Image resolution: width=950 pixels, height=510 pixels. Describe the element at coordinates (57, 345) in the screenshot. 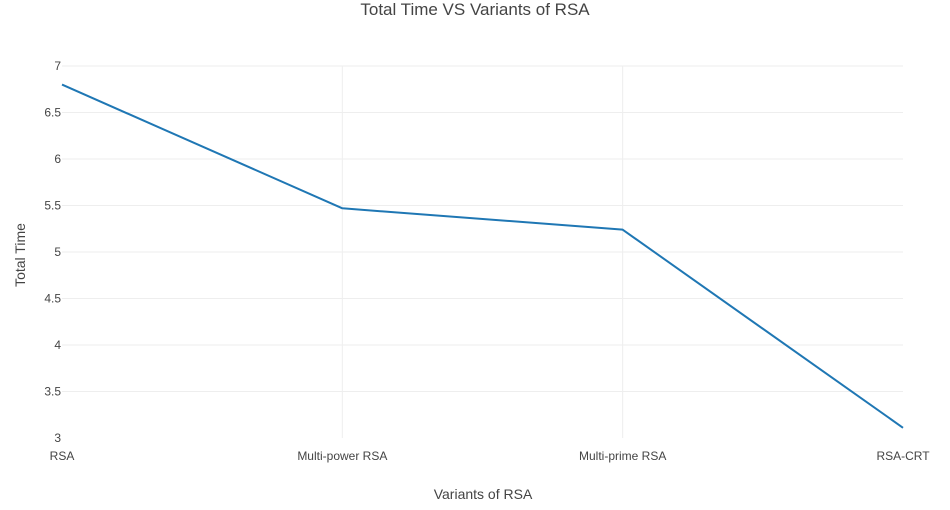

I see `y-tick-label: 4` at that location.